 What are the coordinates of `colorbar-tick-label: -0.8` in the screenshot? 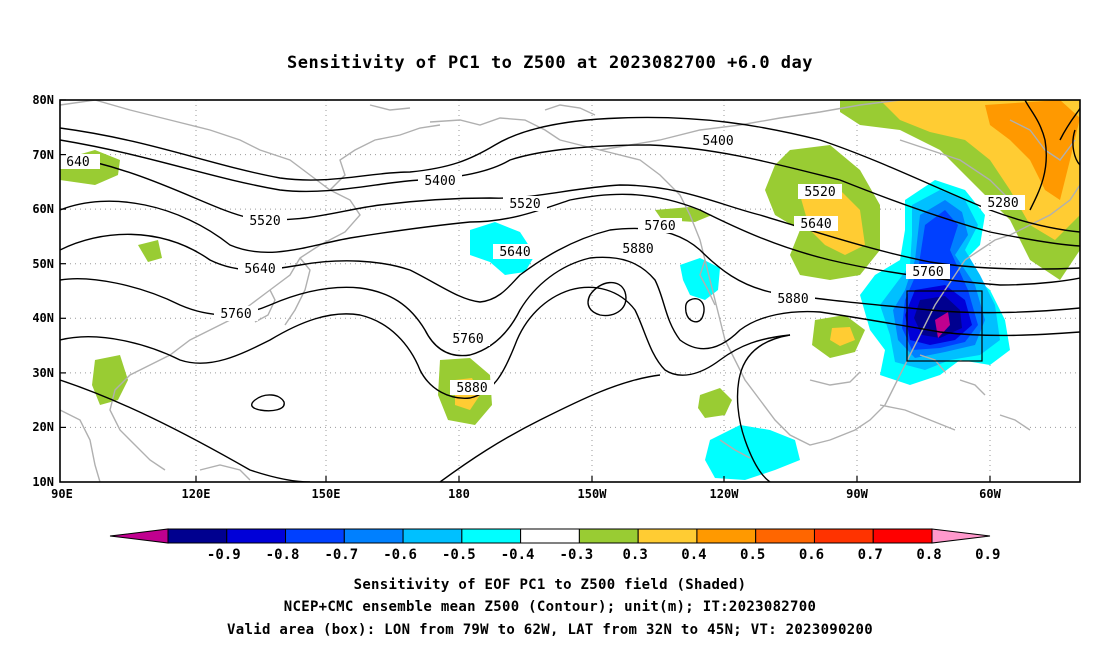 It's located at (283, 555).